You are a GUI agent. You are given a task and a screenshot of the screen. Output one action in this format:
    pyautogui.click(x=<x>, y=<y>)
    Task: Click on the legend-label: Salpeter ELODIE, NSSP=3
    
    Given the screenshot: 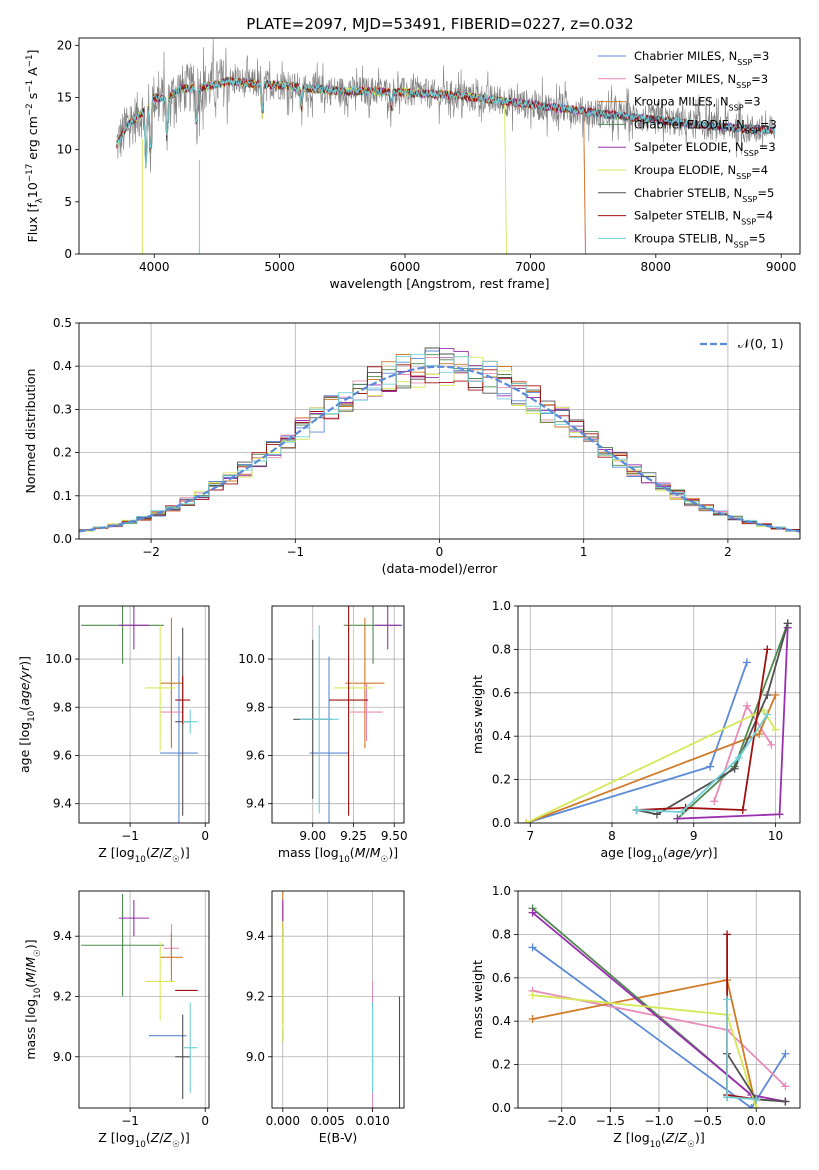 What is the action you would take?
    pyautogui.click(x=705, y=149)
    